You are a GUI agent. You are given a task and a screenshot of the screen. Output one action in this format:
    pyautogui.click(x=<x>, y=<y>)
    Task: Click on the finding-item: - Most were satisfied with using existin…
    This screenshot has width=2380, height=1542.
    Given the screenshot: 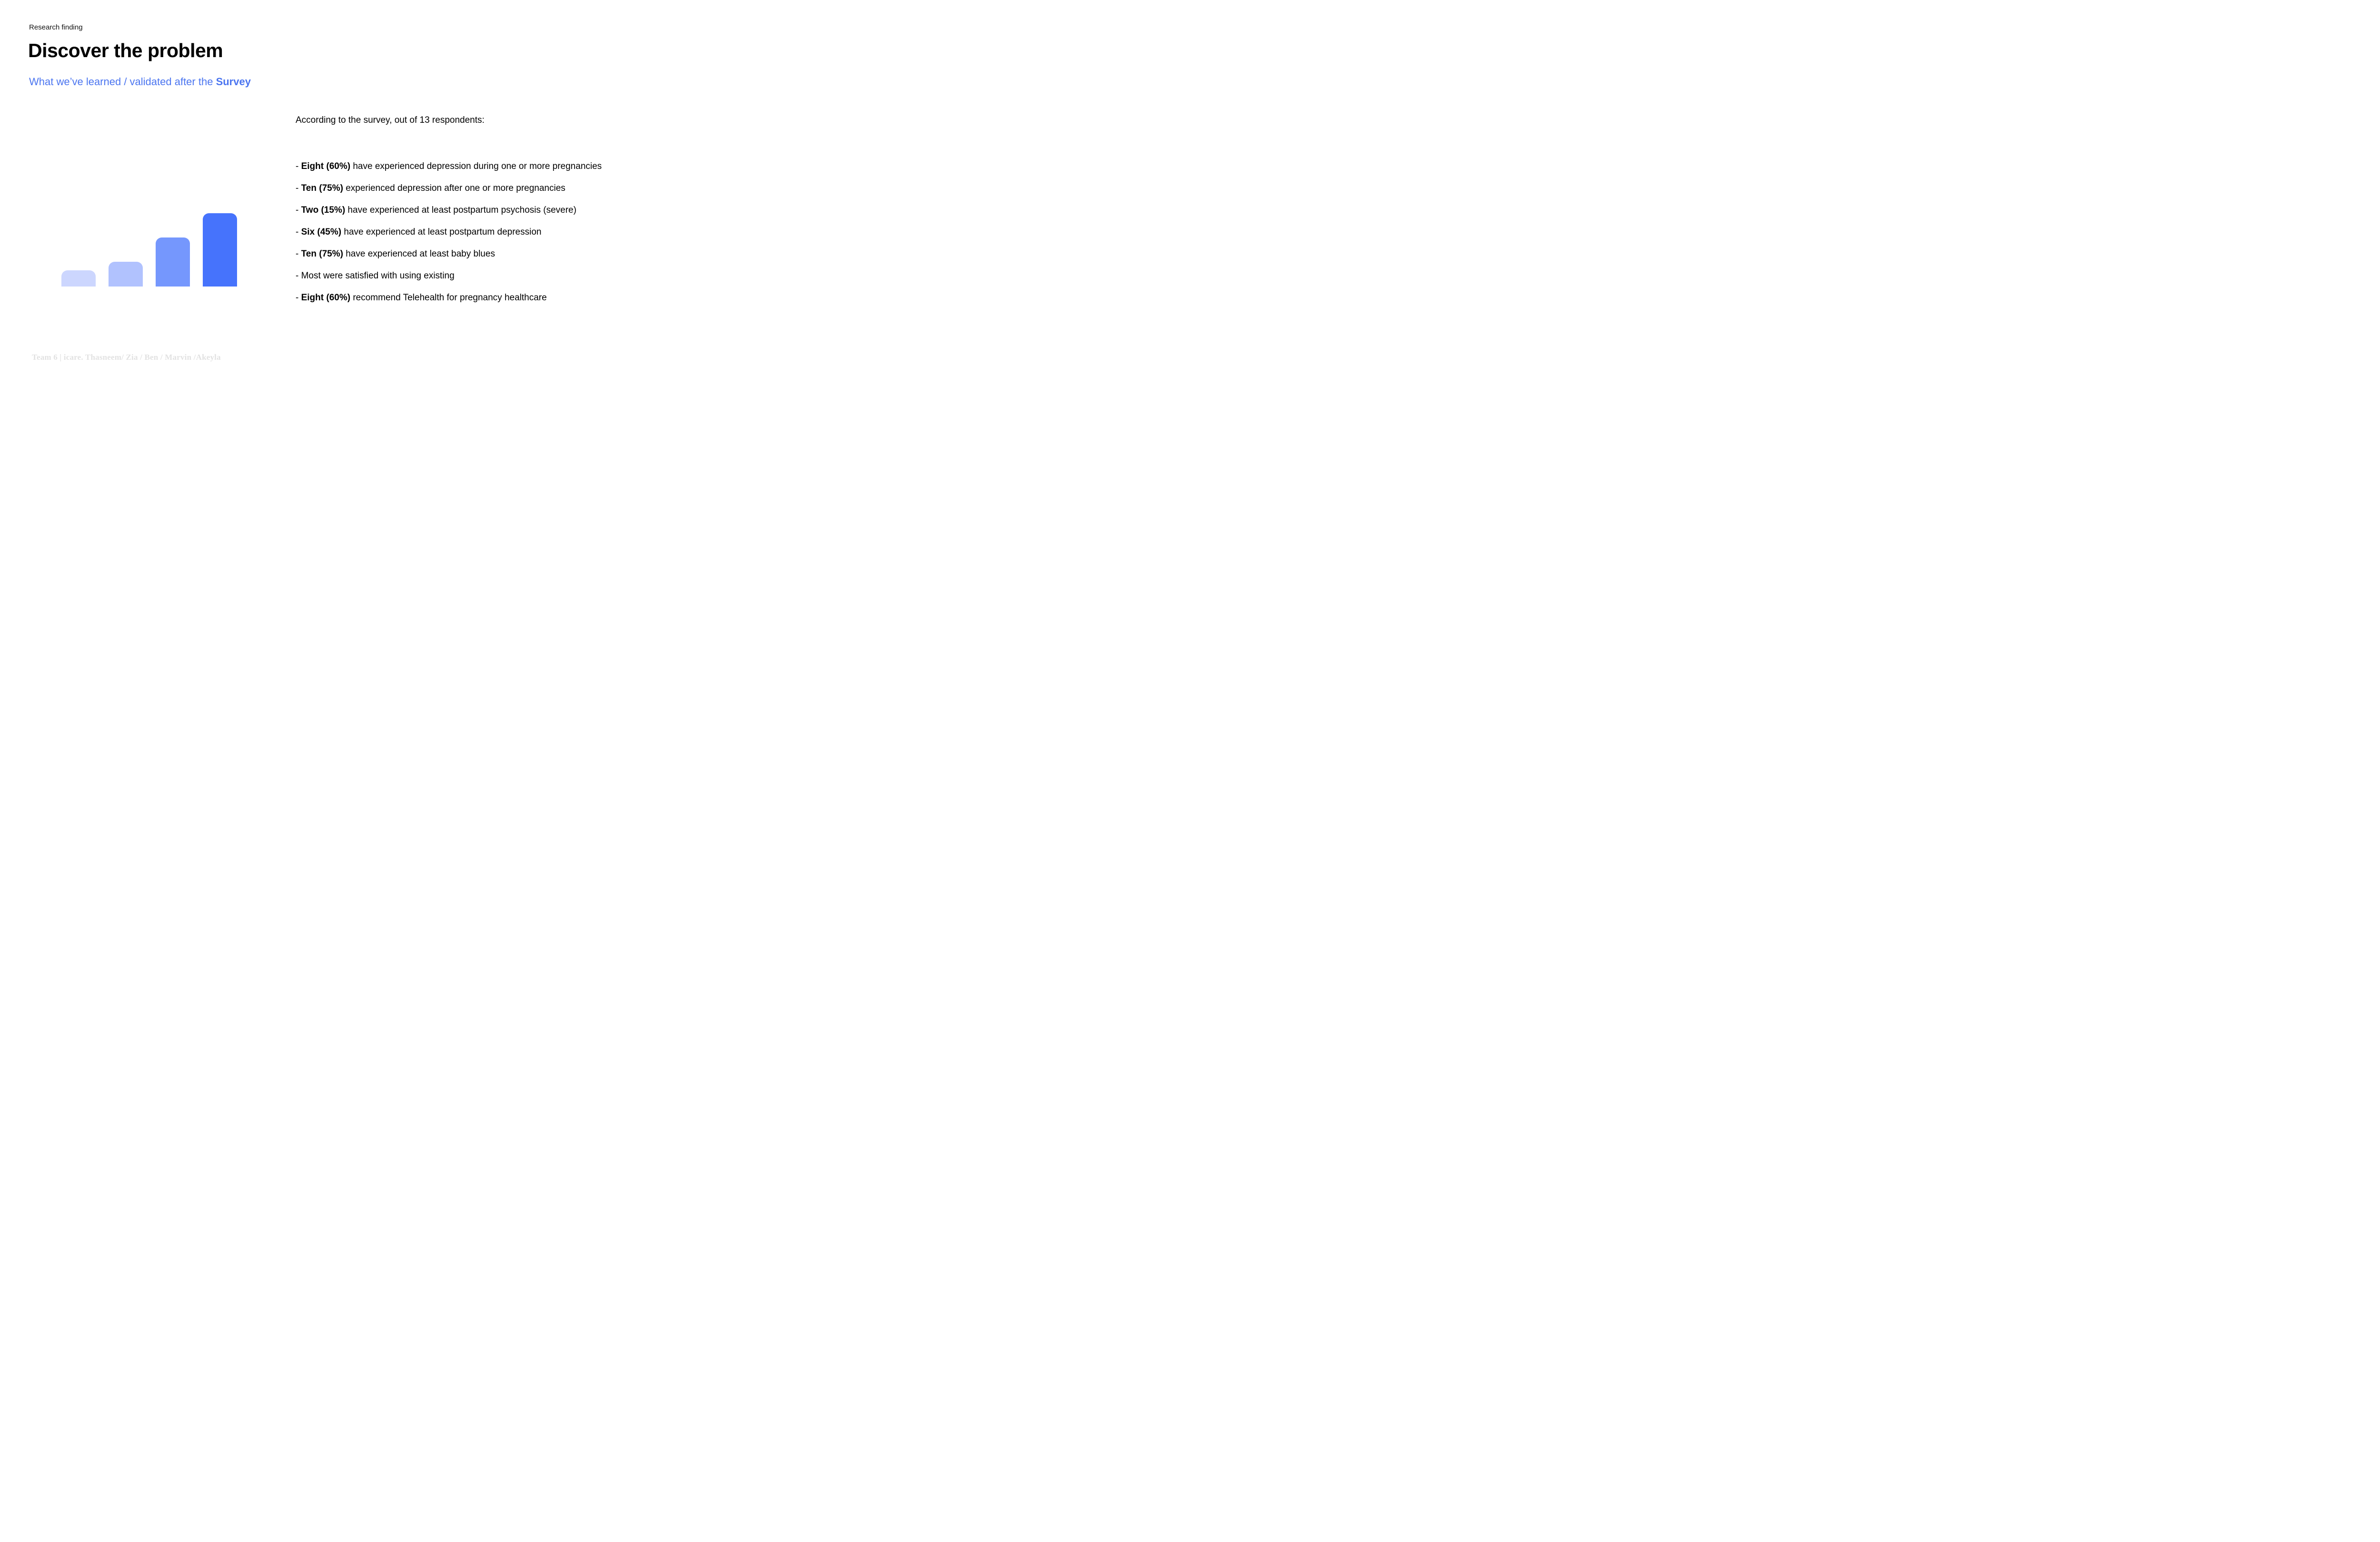 What is the action you would take?
    pyautogui.click(x=484, y=276)
    